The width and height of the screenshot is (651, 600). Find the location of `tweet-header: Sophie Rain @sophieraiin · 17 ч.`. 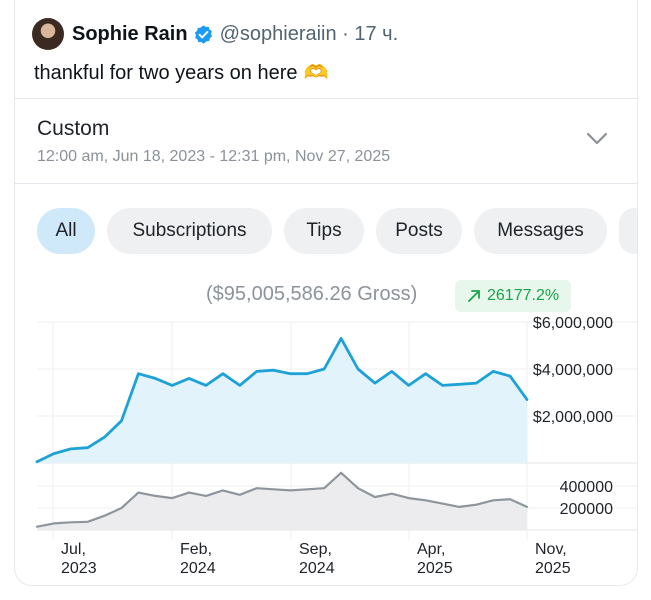

tweet-header: Sophie Rain @sophieraiin · 17 ч. is located at coordinates (215, 34).